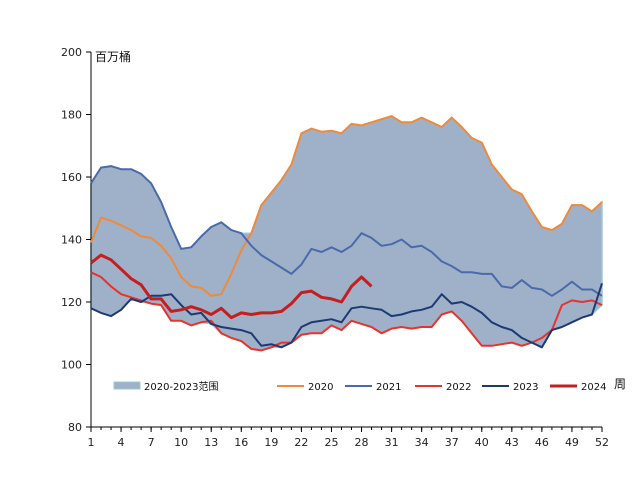  I want to click on x-tick-label: 25, so click(331, 442).